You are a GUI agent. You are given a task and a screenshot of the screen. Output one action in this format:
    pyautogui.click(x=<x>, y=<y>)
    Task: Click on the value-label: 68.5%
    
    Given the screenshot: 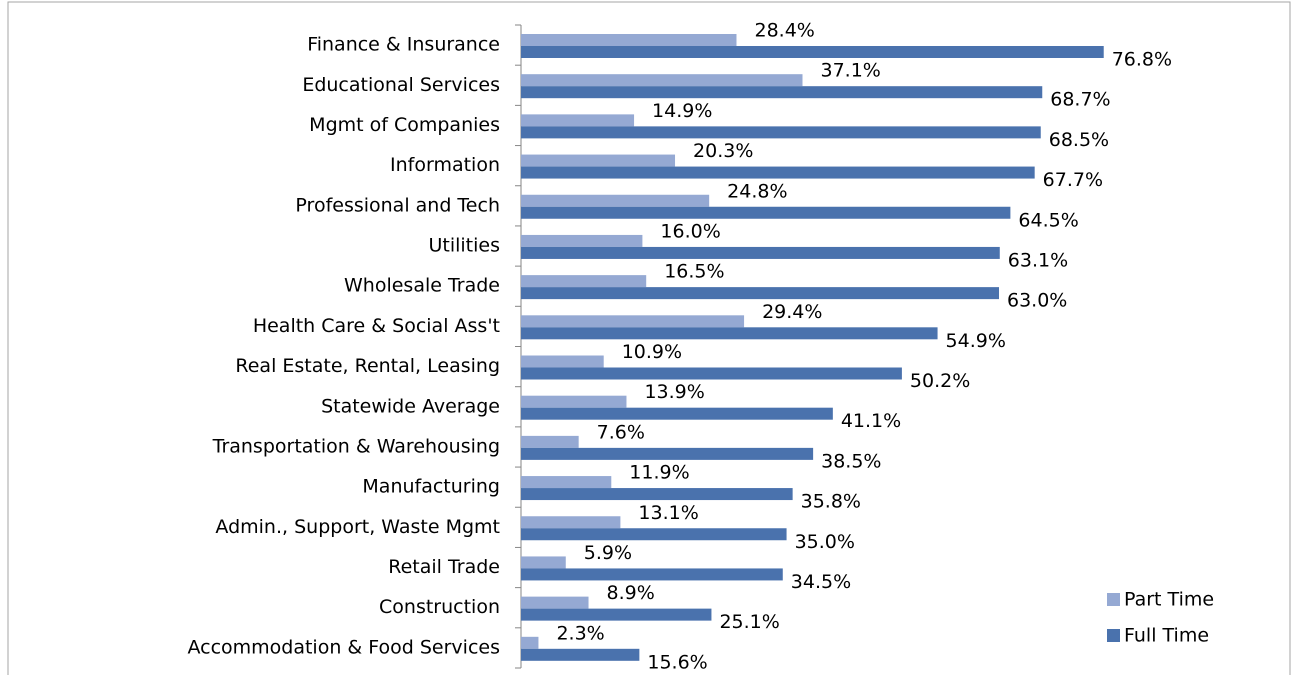 What is the action you would take?
    pyautogui.click(x=1079, y=140)
    